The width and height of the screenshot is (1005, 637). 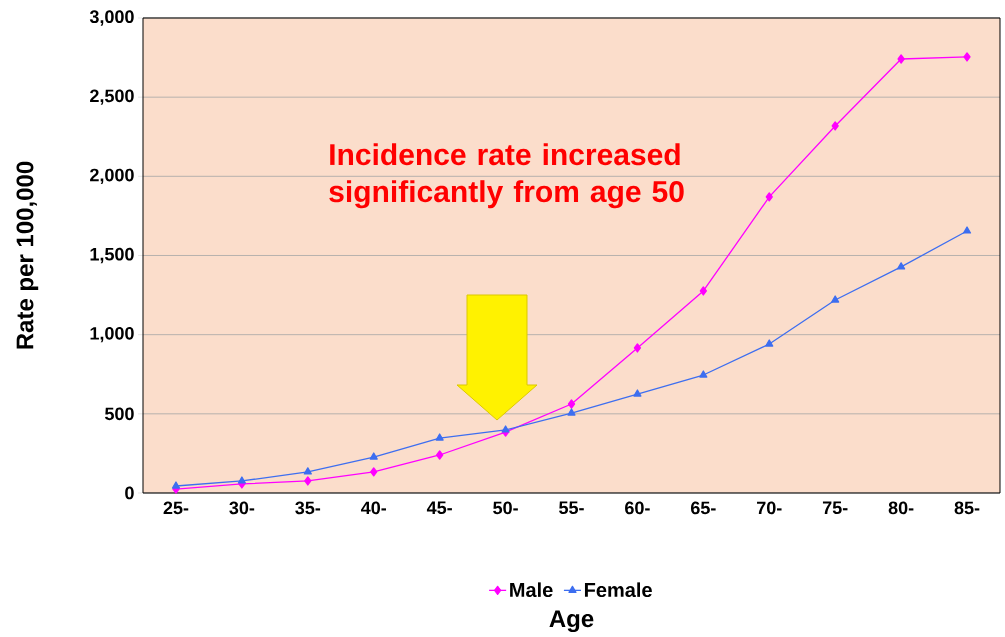 What do you see at coordinates (439, 508) in the screenshot?
I see `x-tick-label: 45-` at bounding box center [439, 508].